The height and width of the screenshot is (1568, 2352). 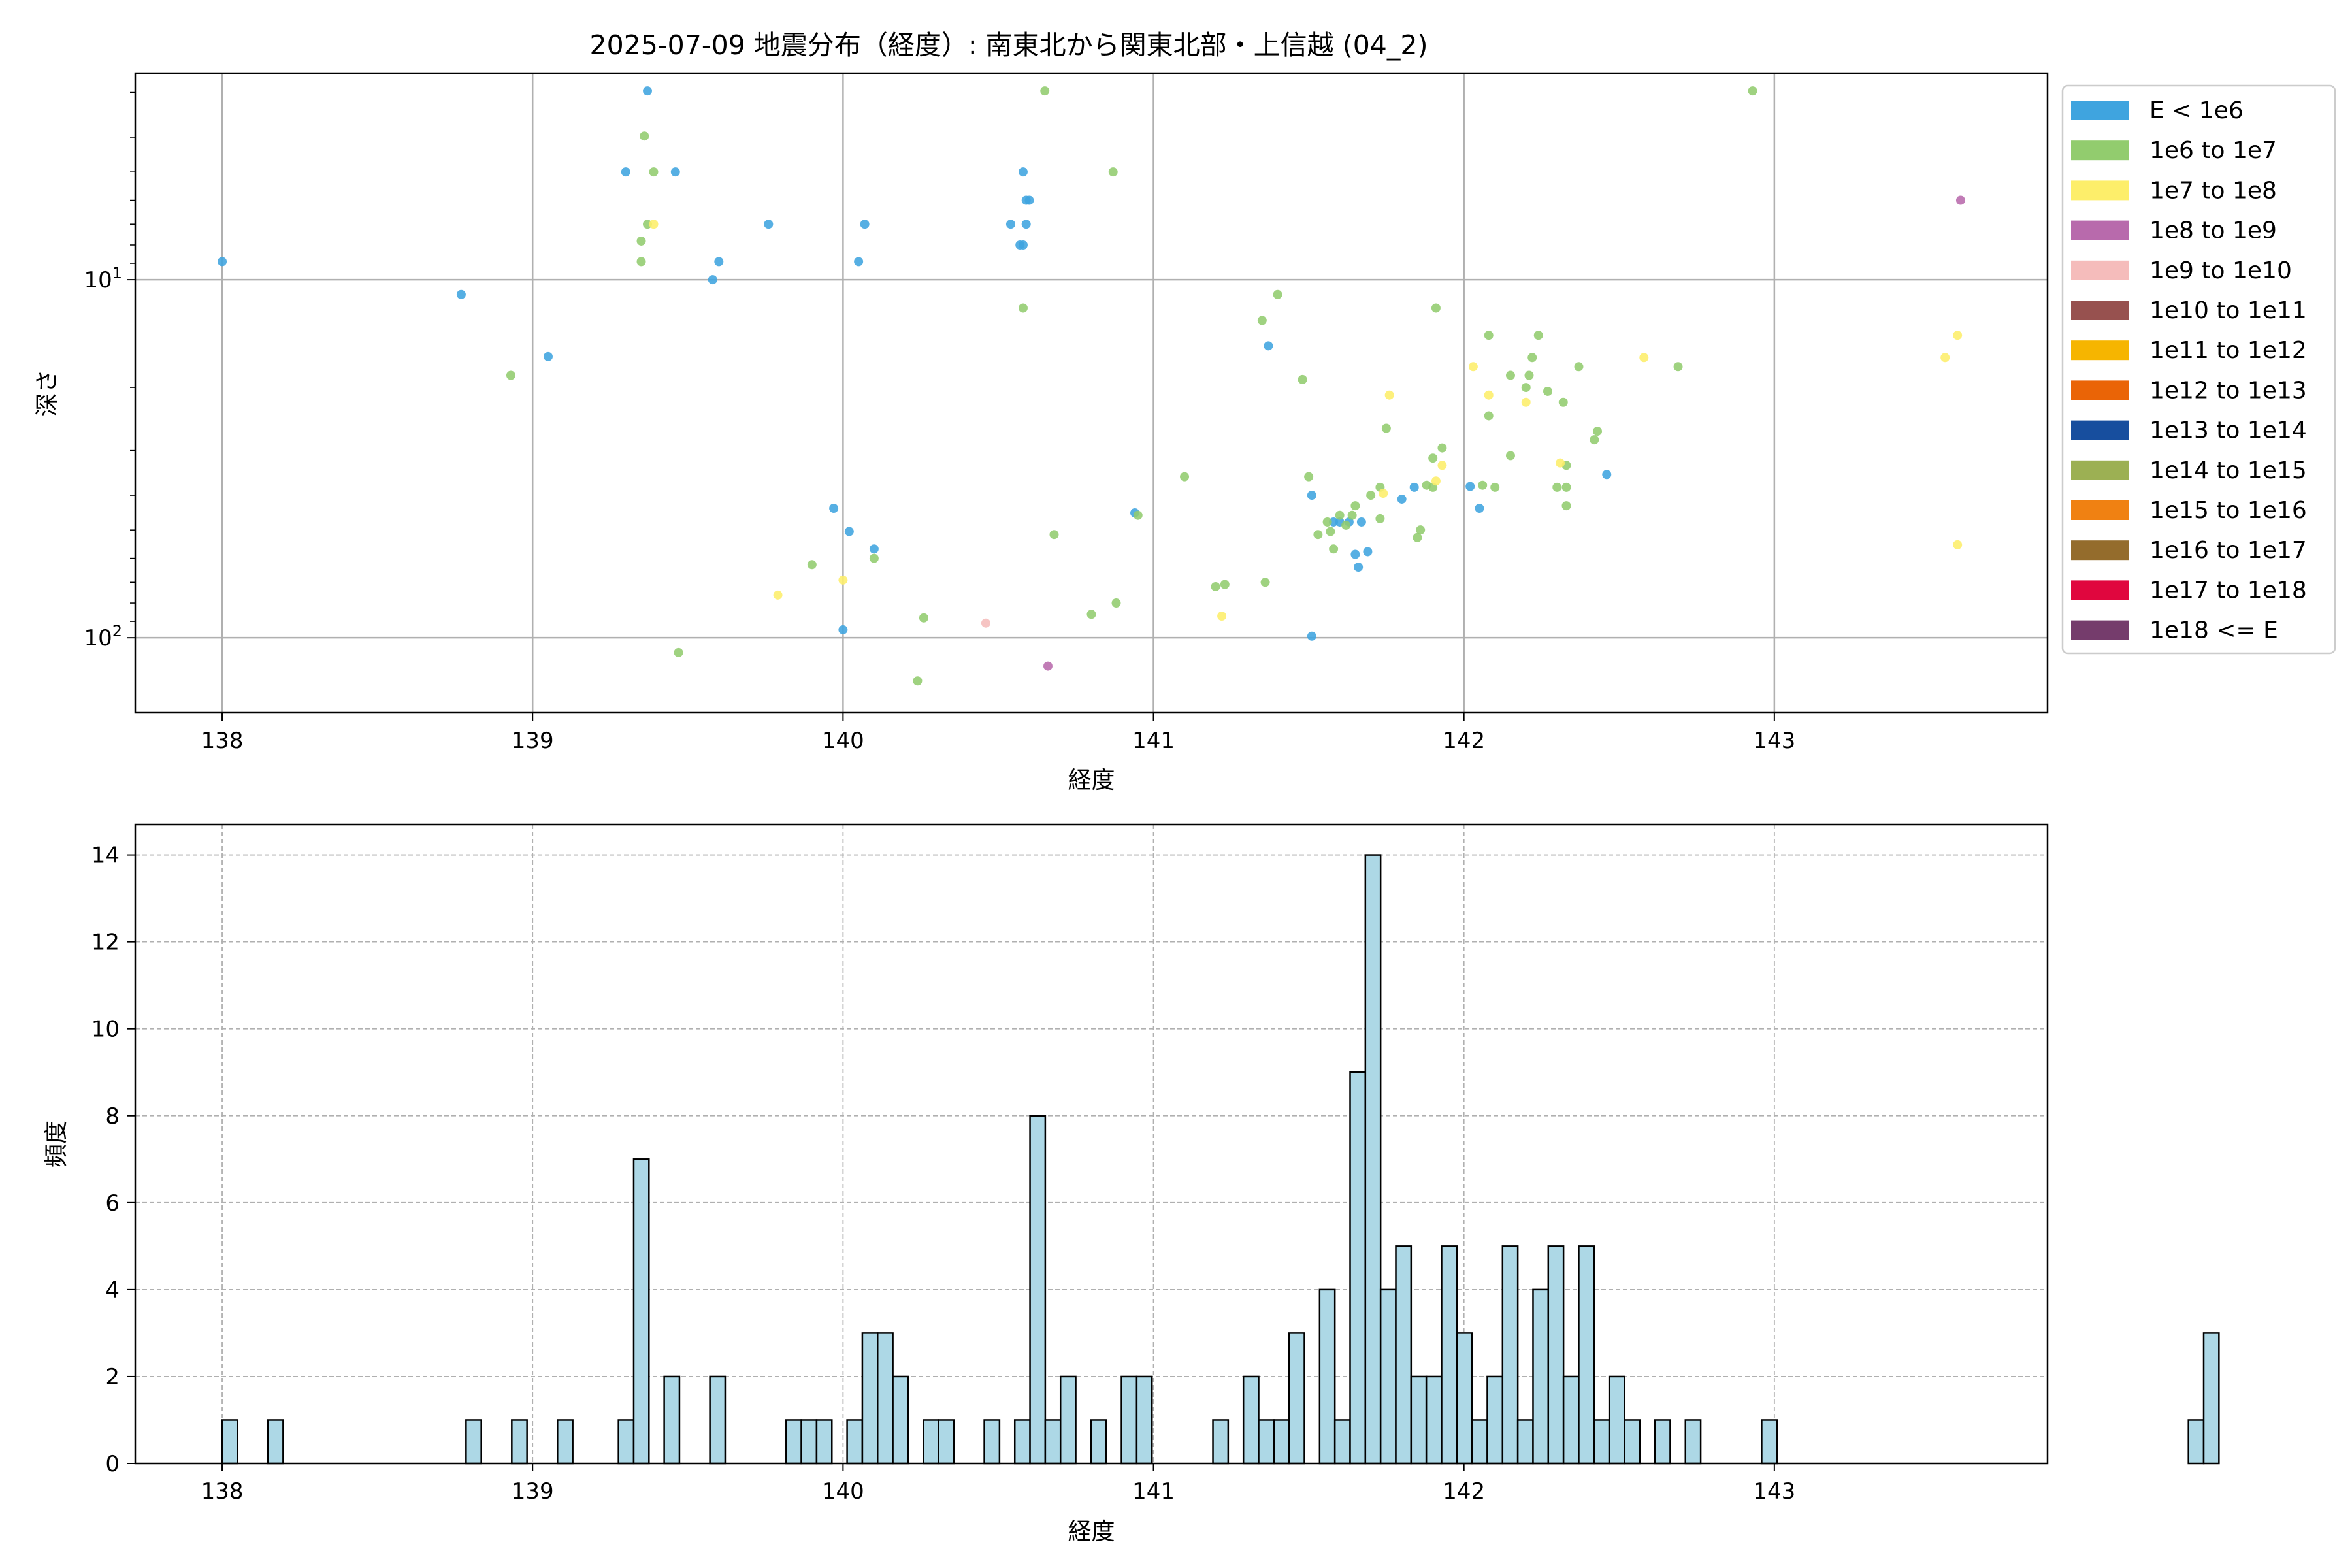 What do you see at coordinates (2228, 310) in the screenshot?
I see `legend-label: 1e10 to 1e11` at bounding box center [2228, 310].